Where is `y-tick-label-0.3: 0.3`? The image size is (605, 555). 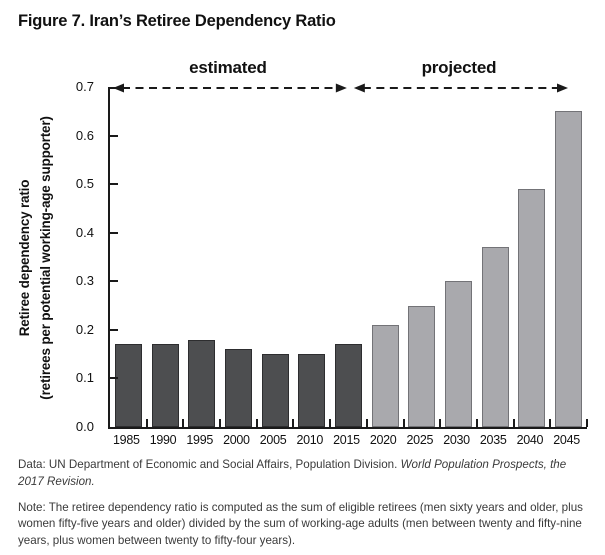
y-tick-label-0.3: 0.3 is located at coordinates (84, 281).